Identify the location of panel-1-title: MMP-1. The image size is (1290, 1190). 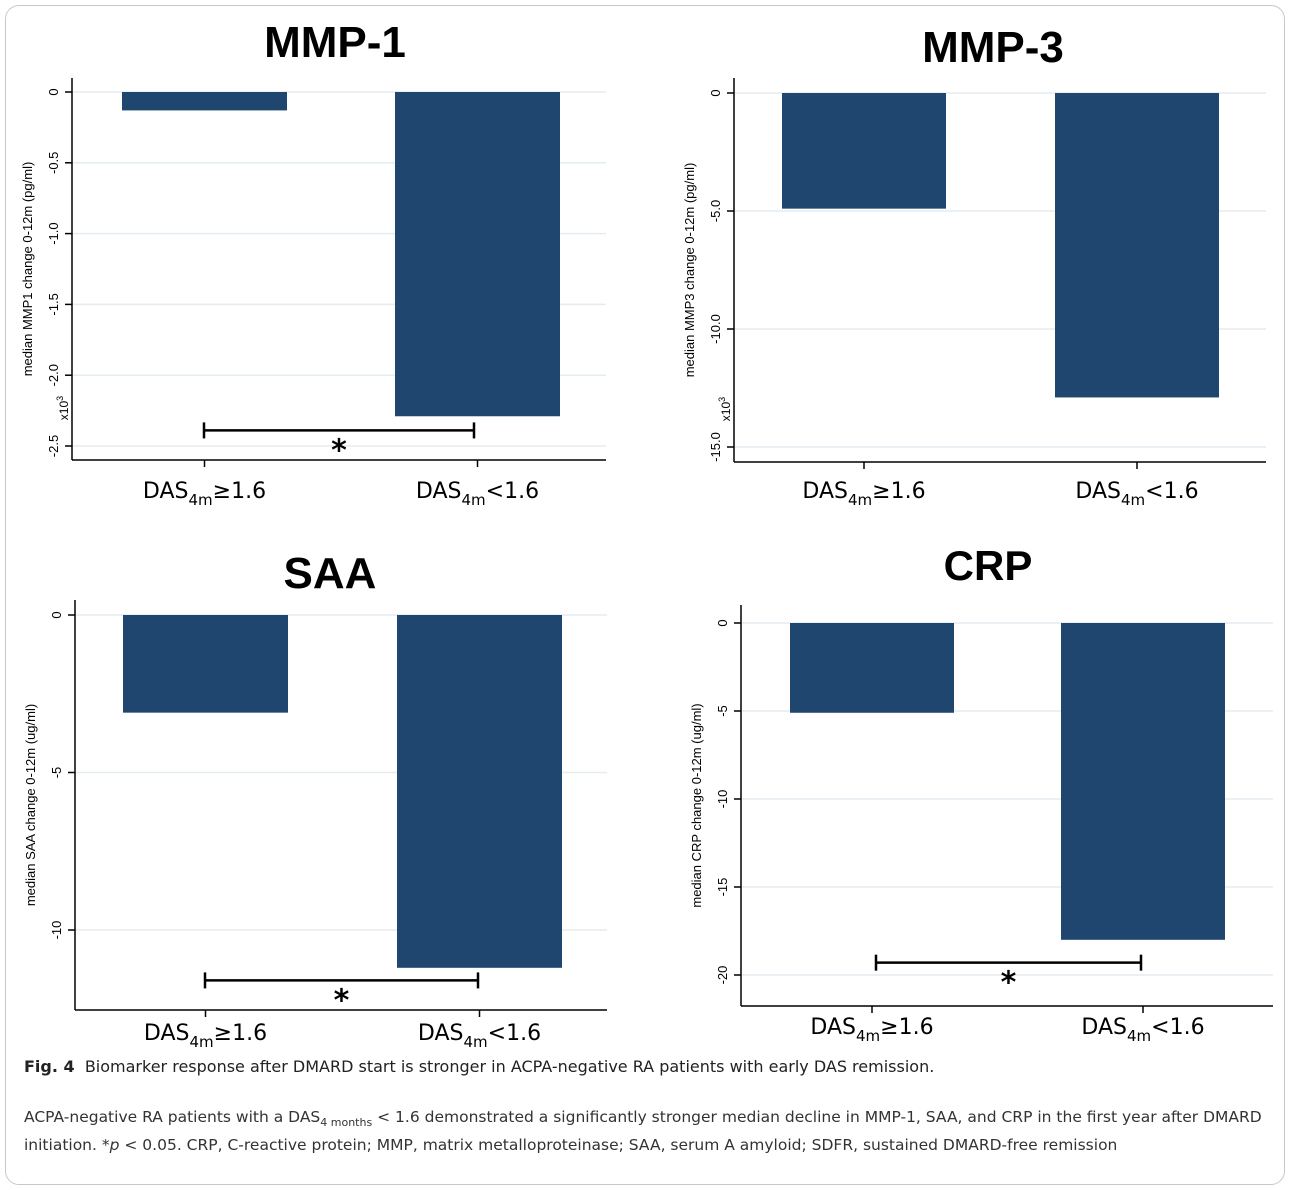
(335, 42).